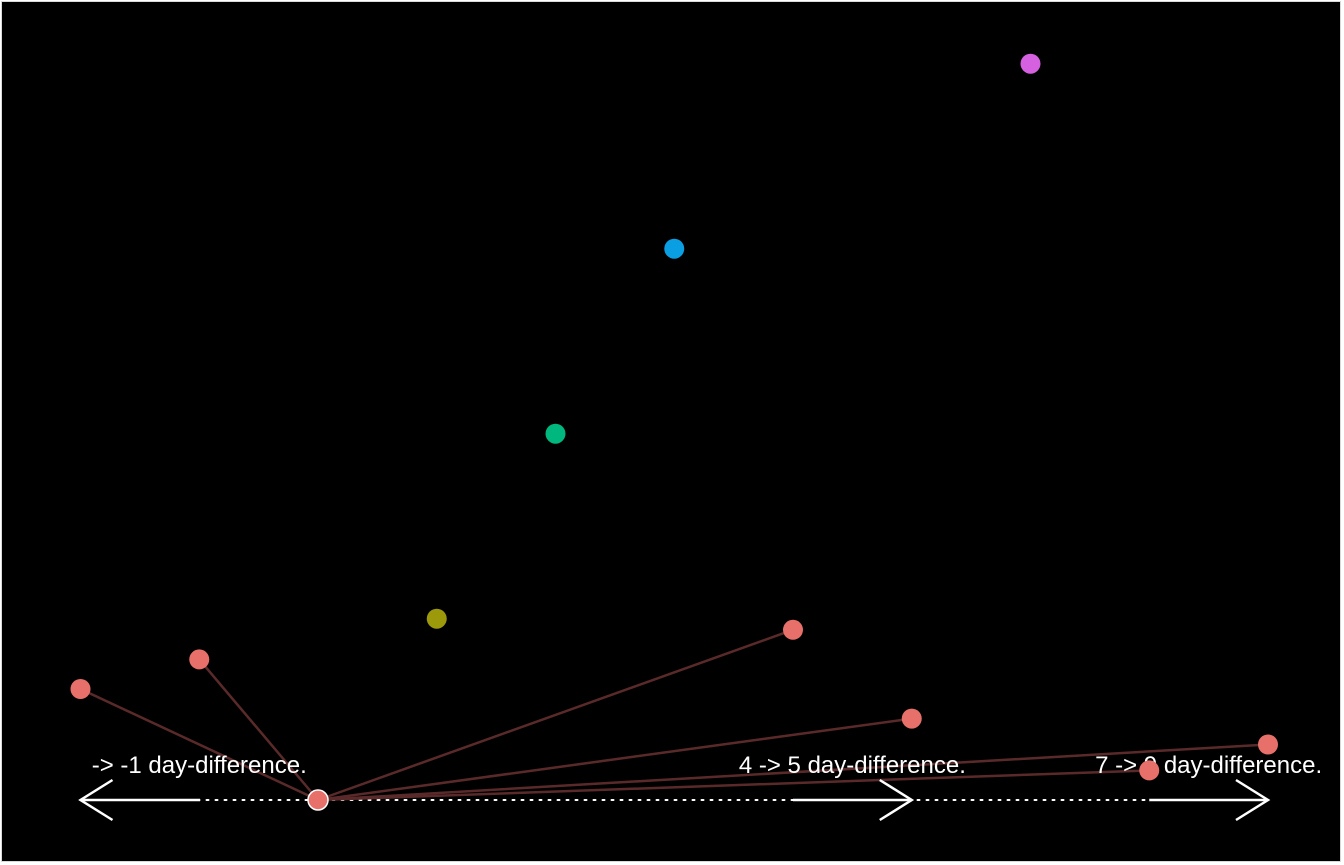  What do you see at coordinates (1208, 765) in the screenshot?
I see `range-label-2: 7 -> 9 day-difference.` at bounding box center [1208, 765].